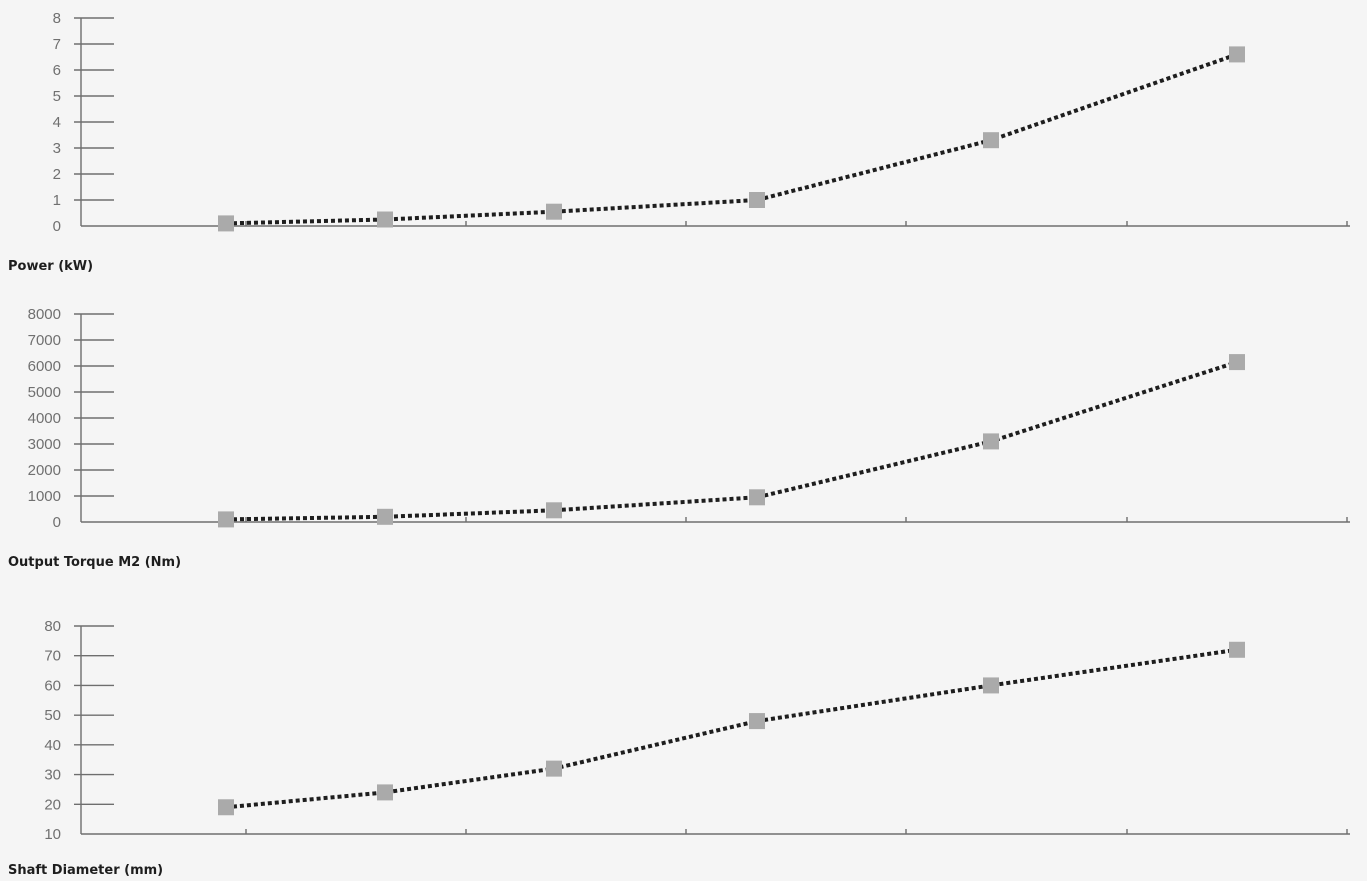 The image size is (1367, 881). Describe the element at coordinates (44, 340) in the screenshot. I see `output-torque-y-tick-label: 7000` at that location.